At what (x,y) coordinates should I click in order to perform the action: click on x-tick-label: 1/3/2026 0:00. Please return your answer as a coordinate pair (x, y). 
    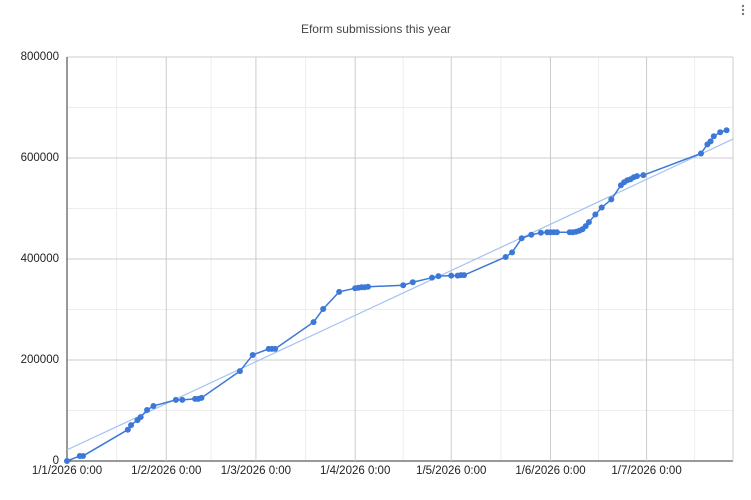
    Looking at the image, I should click on (256, 471).